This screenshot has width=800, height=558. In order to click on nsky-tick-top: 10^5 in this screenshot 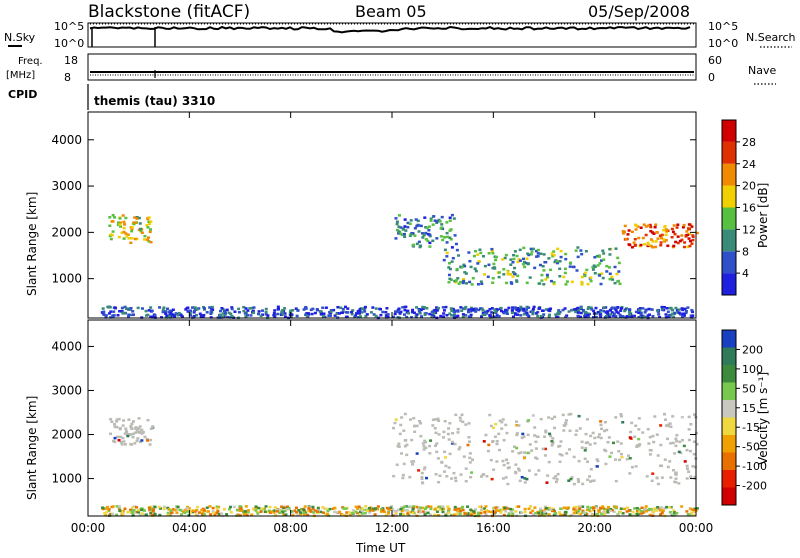, I will do `click(69, 26)`.